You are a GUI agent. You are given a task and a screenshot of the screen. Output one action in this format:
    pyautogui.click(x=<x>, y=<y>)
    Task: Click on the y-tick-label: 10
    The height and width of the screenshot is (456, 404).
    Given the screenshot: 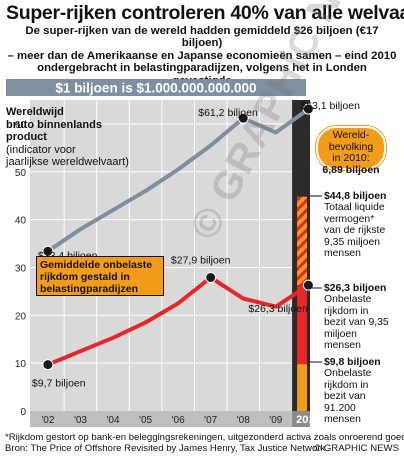 What is the action you would take?
    pyautogui.click(x=21, y=364)
    